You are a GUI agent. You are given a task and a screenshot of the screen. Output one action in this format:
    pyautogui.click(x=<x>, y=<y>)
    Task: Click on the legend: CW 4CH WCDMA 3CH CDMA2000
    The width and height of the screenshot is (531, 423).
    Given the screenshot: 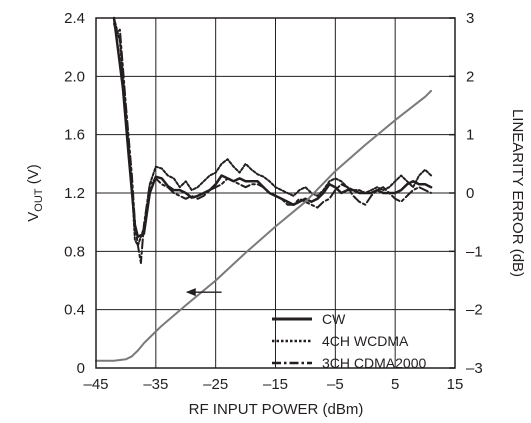 What is the action you would take?
    pyautogui.click(x=349, y=341)
    